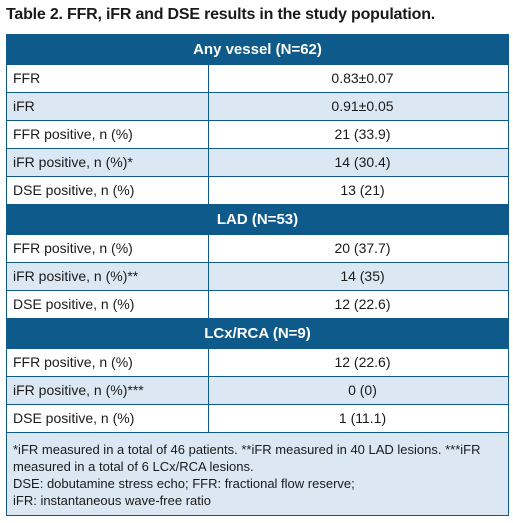  What do you see at coordinates (112, 500) in the screenshot?
I see `footnote-line: iFR: instantaneous wave-free ratio` at bounding box center [112, 500].